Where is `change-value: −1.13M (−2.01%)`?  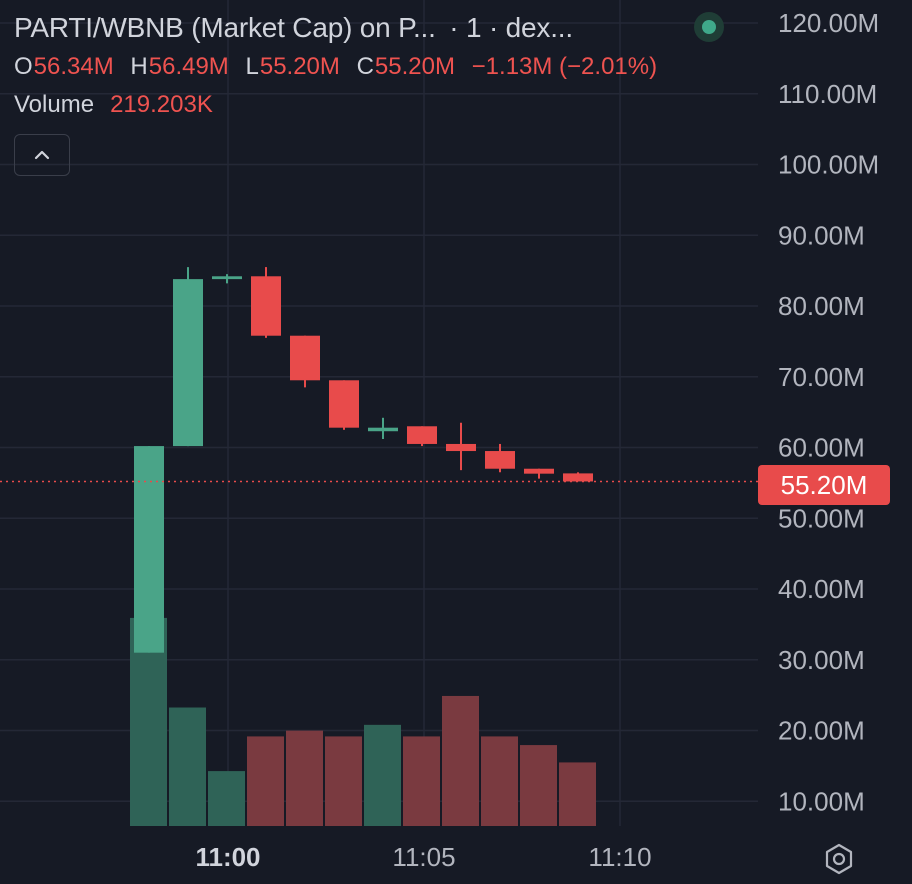
change-value: −1.13M (−2.01%) is located at coordinates (564, 66).